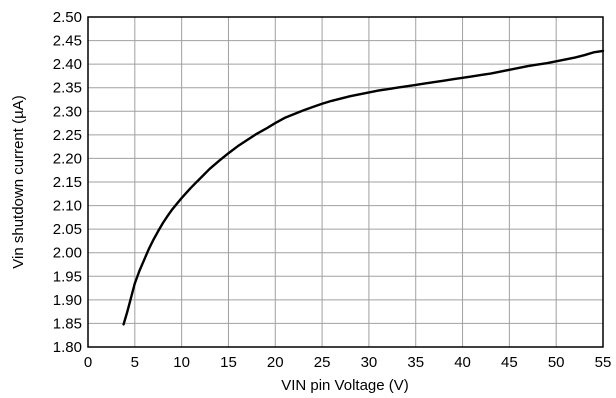 The width and height of the screenshot is (616, 398). Describe the element at coordinates (67, 300) in the screenshot. I see `y-tick-label: 1.90` at that location.